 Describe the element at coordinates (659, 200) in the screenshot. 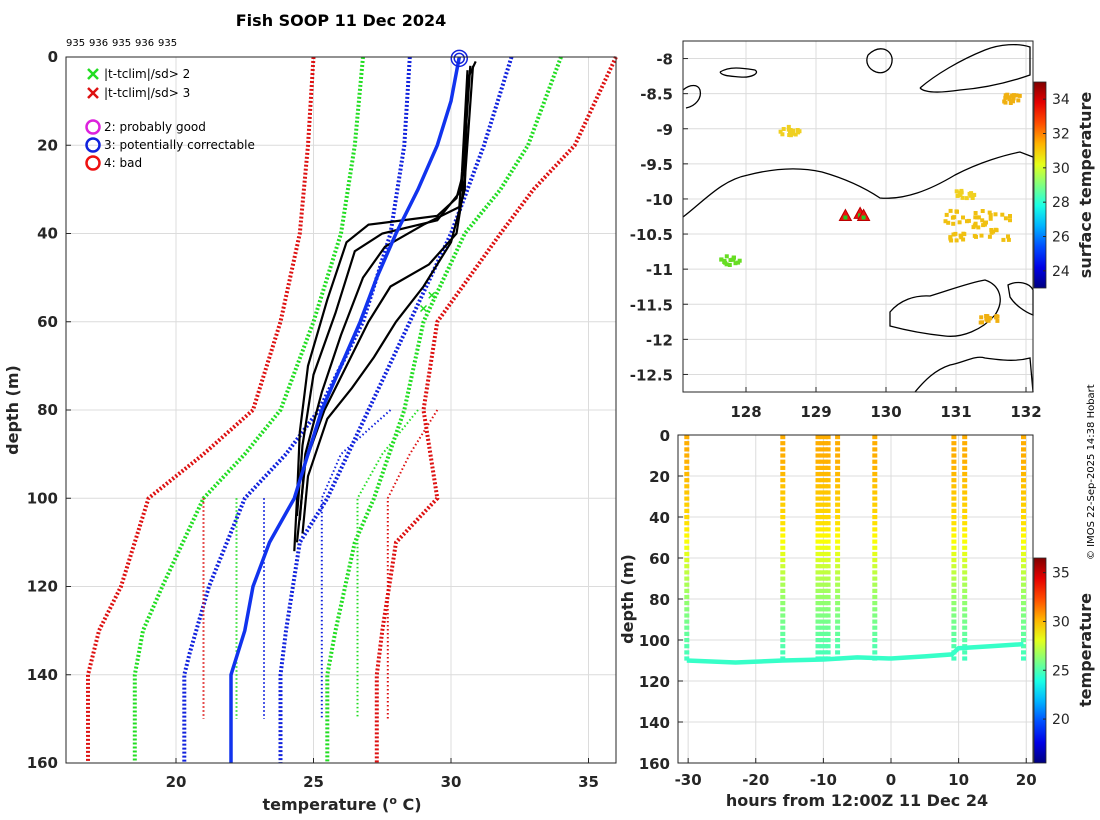

I see `map-y-tick-label: -10` at that location.